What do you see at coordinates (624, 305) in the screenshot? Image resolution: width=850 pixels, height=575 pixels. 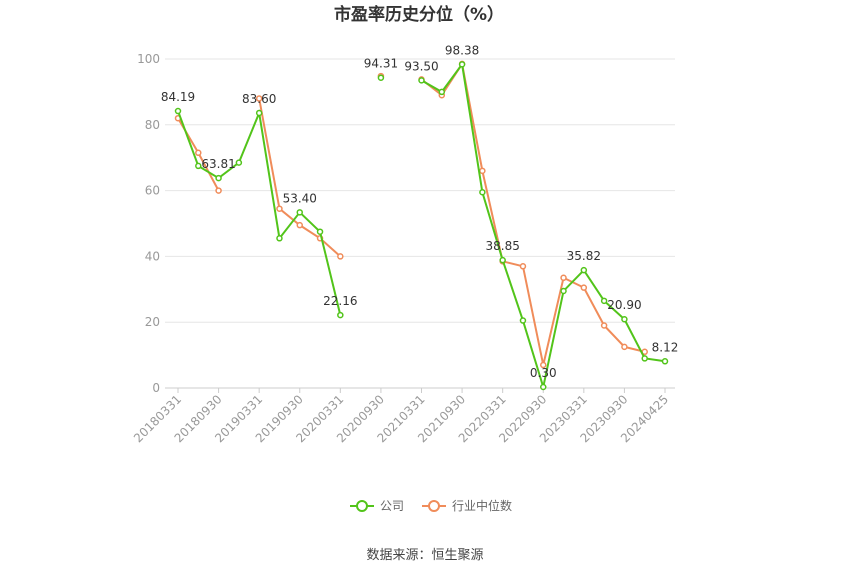 I see `data-label: 20.90` at bounding box center [624, 305].